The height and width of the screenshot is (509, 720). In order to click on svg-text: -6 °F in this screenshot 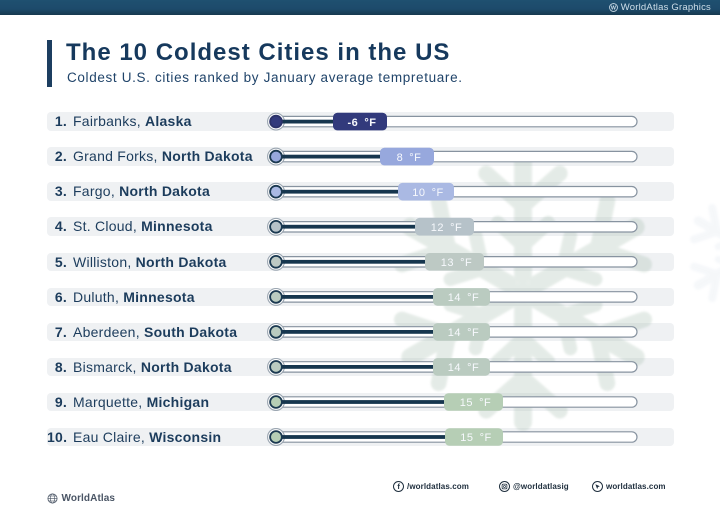, I will do `click(362, 123)`.